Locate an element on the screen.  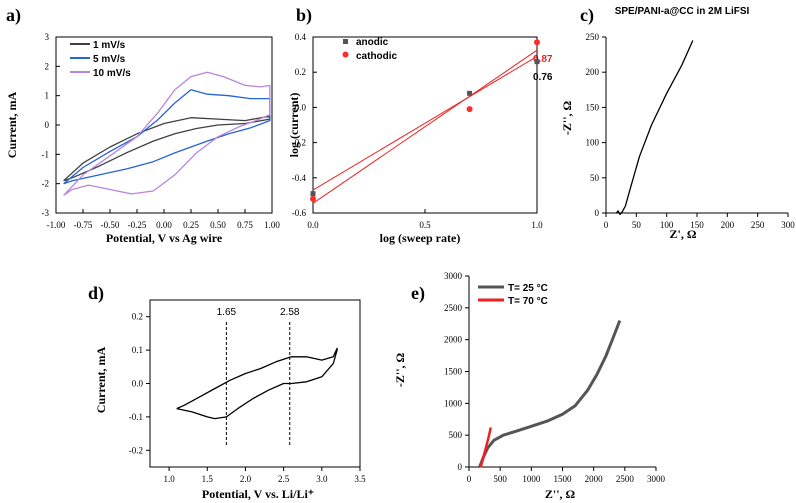
legend-label-25c: T= 25 °C is located at coordinates (528, 288).